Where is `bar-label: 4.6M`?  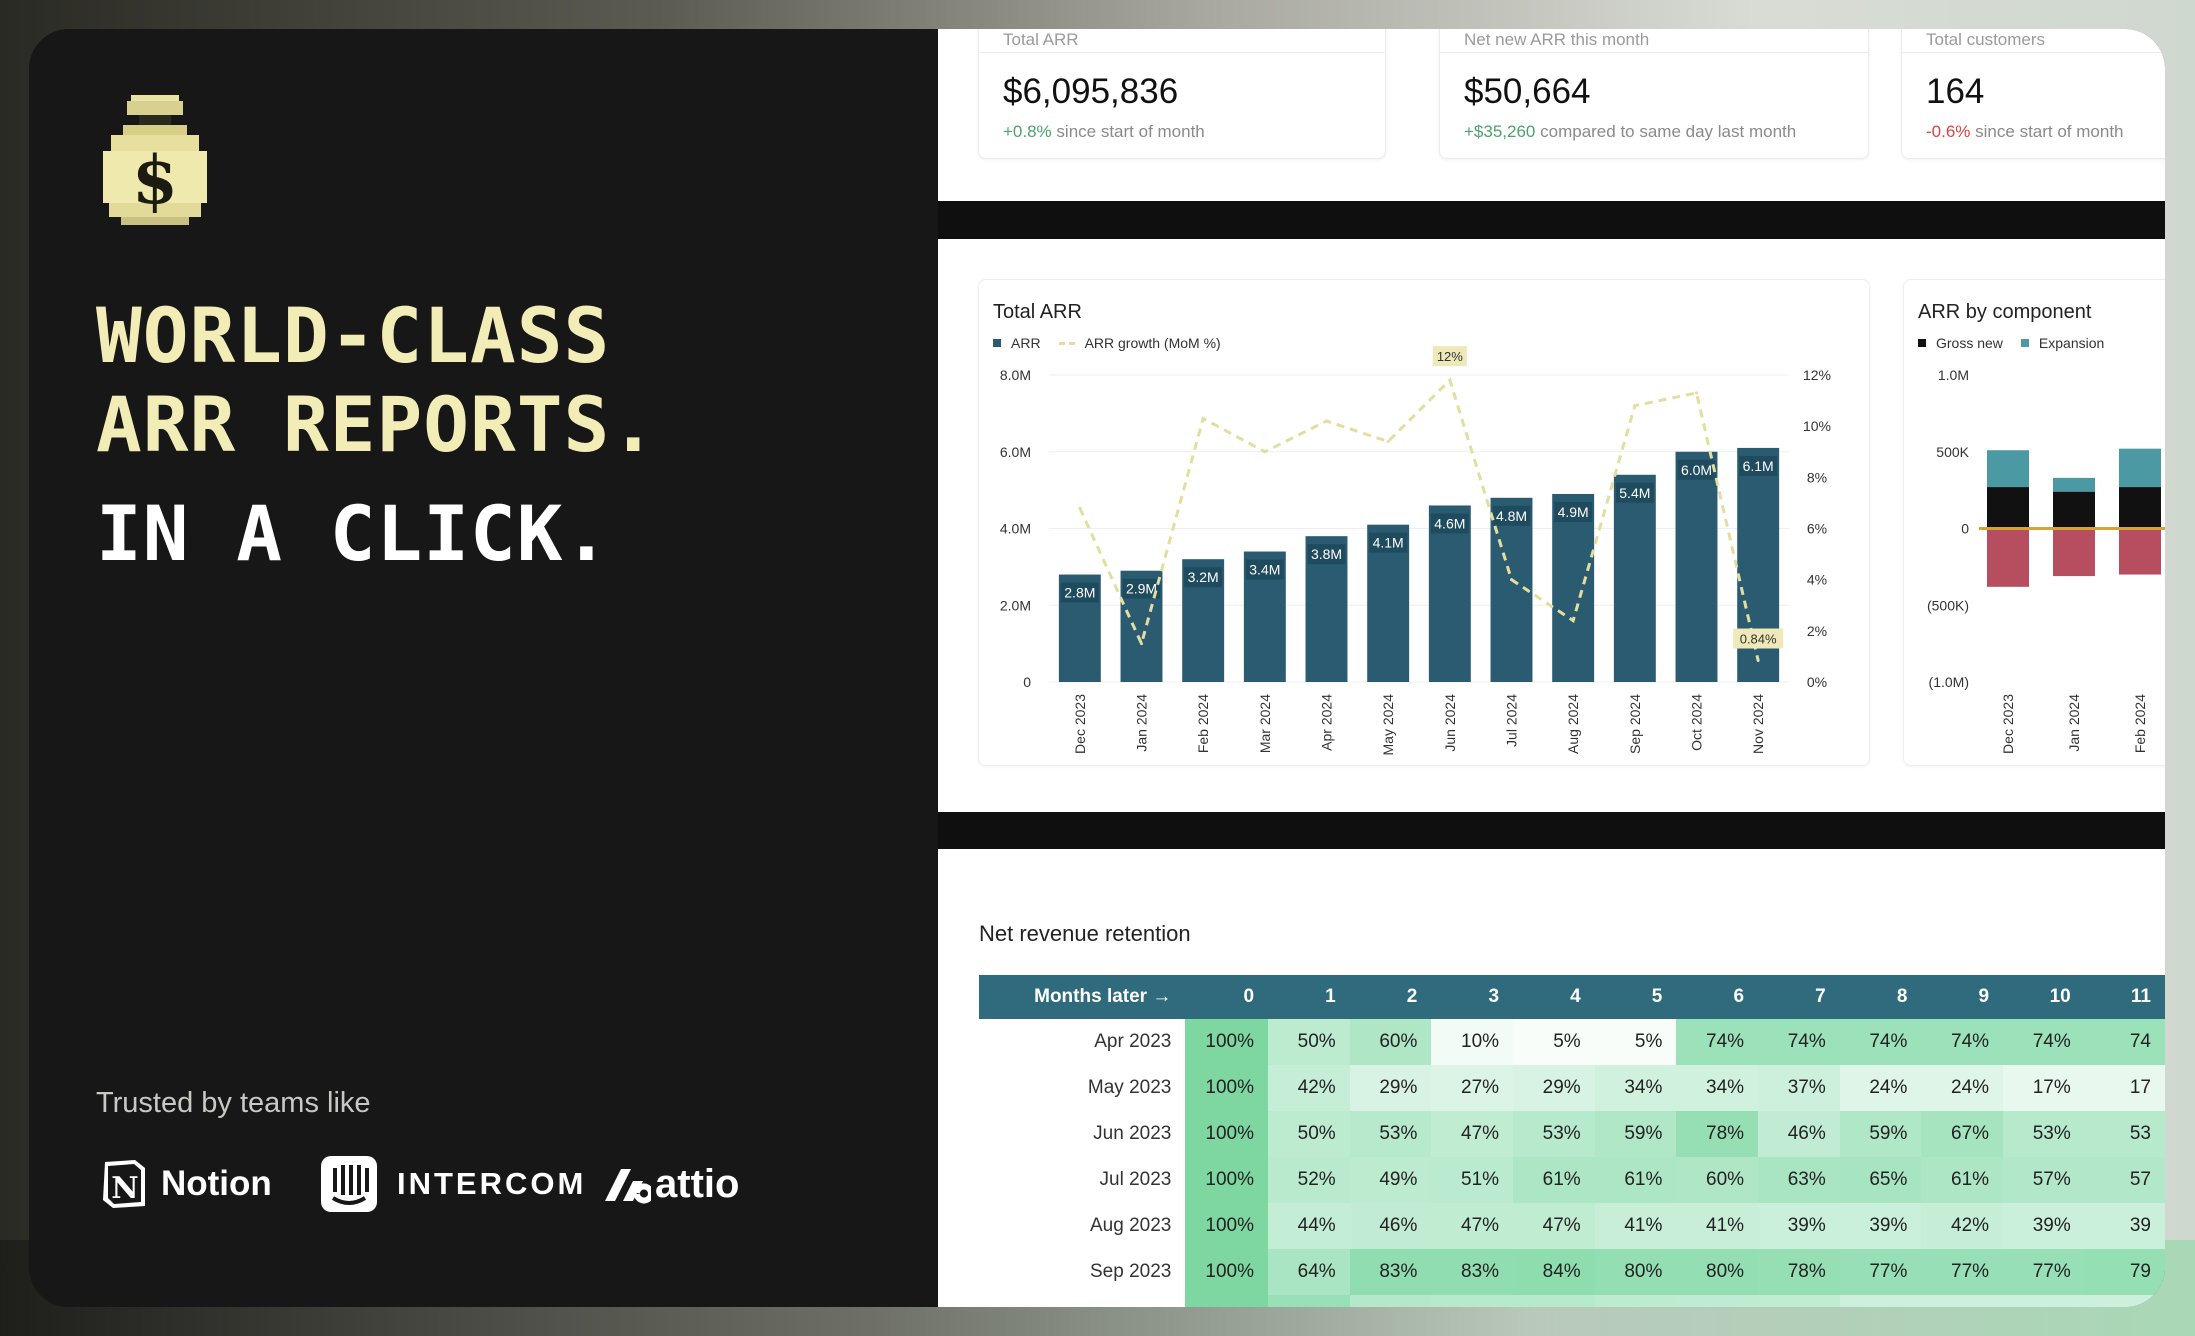
bar-label: 4.6M is located at coordinates (1449, 523).